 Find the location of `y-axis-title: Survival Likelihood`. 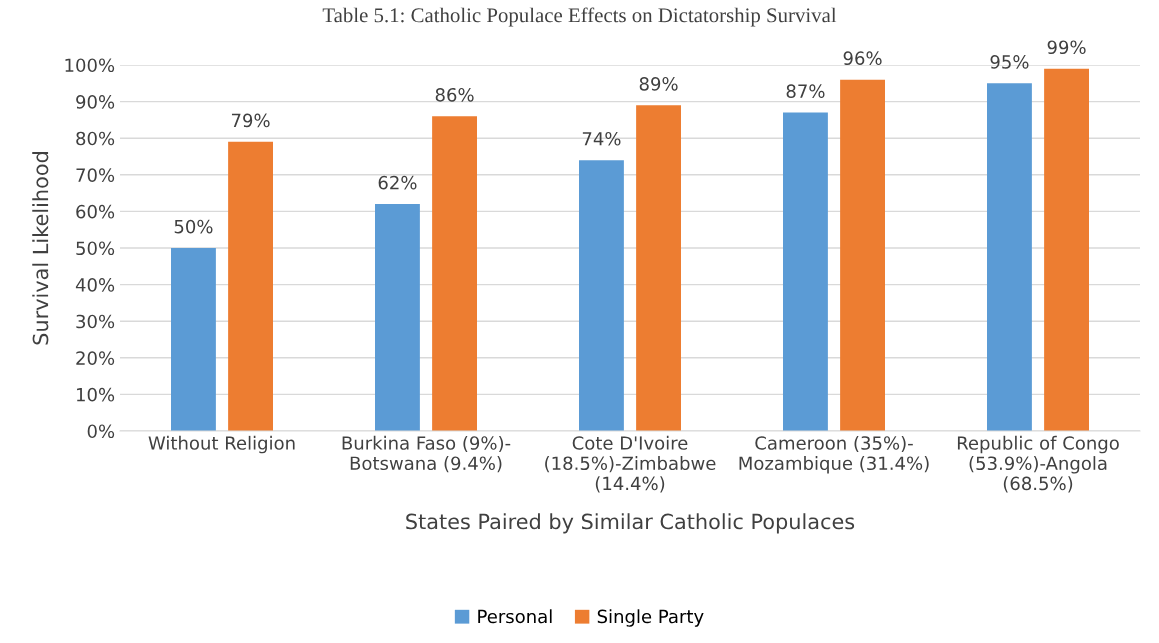

y-axis-title: Survival Likelihood is located at coordinates (40, 248).